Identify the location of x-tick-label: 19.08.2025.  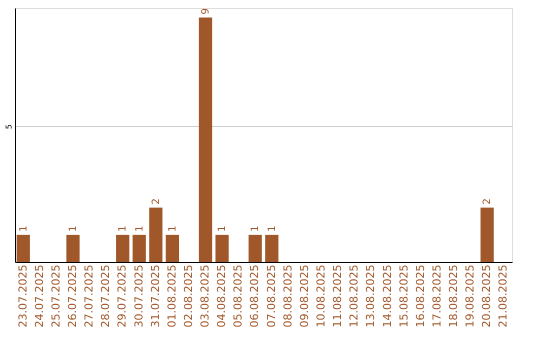
(470, 296).